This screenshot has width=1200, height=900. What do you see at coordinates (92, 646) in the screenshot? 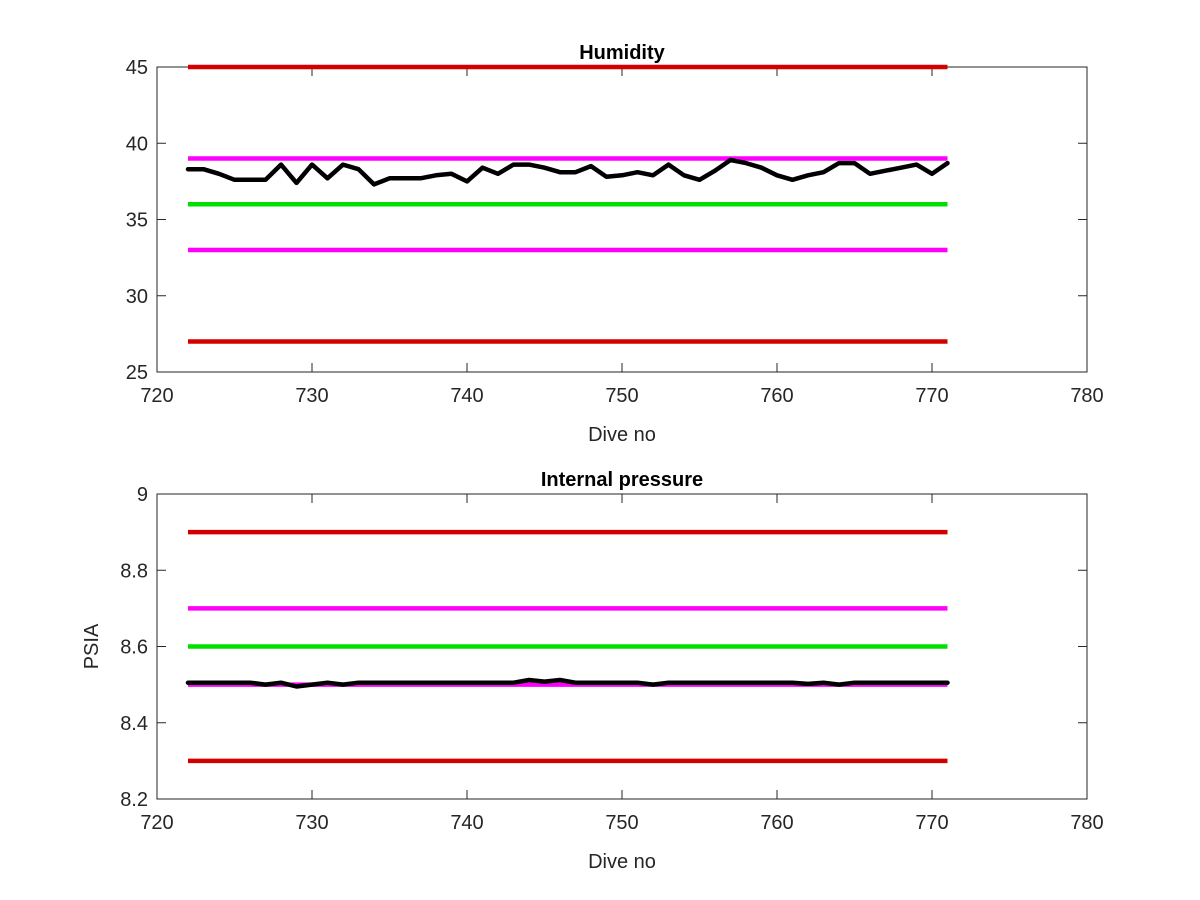
I see `y-axis-label: PSIA` at bounding box center [92, 646].